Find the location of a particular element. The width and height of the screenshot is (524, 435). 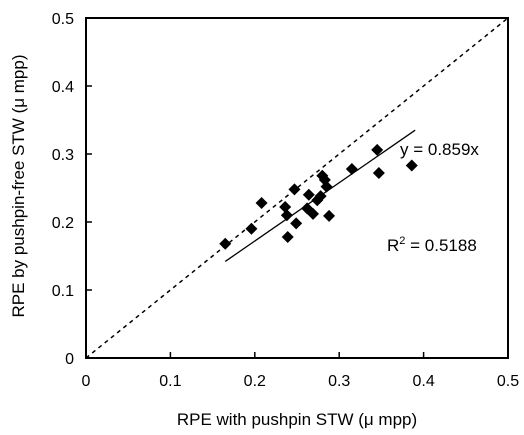

r-squared-label: R2 = 0.5188 is located at coordinates (432, 245).